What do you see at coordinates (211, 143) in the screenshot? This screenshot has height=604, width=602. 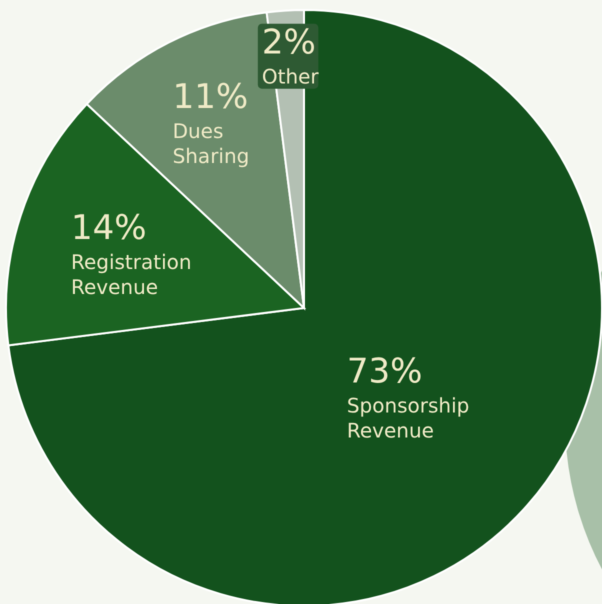 I see `slice-label: Dues Sharing` at bounding box center [211, 143].